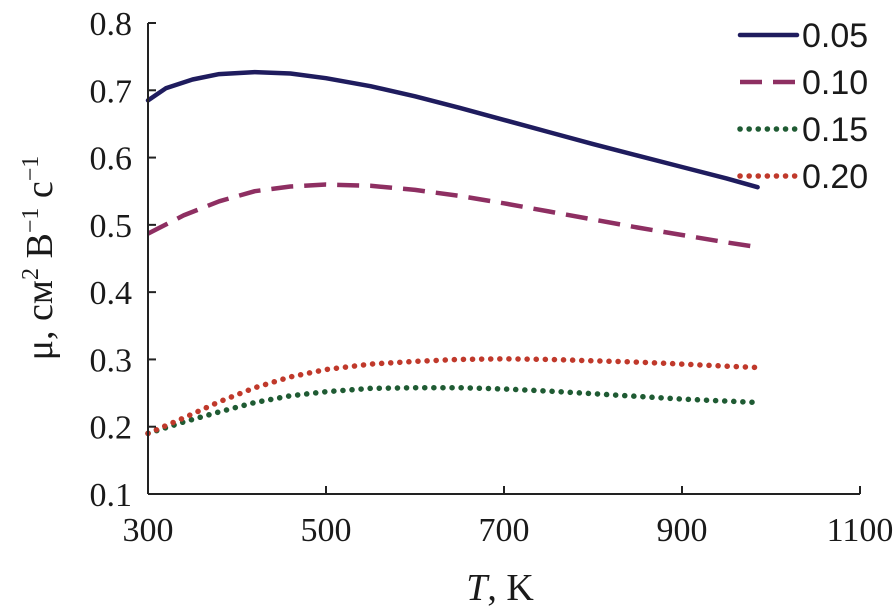 This screenshot has width=895, height=613. Describe the element at coordinates (39, 258) in the screenshot. I see `y-axis-title: μ, см2 В−1 с−1` at that location.